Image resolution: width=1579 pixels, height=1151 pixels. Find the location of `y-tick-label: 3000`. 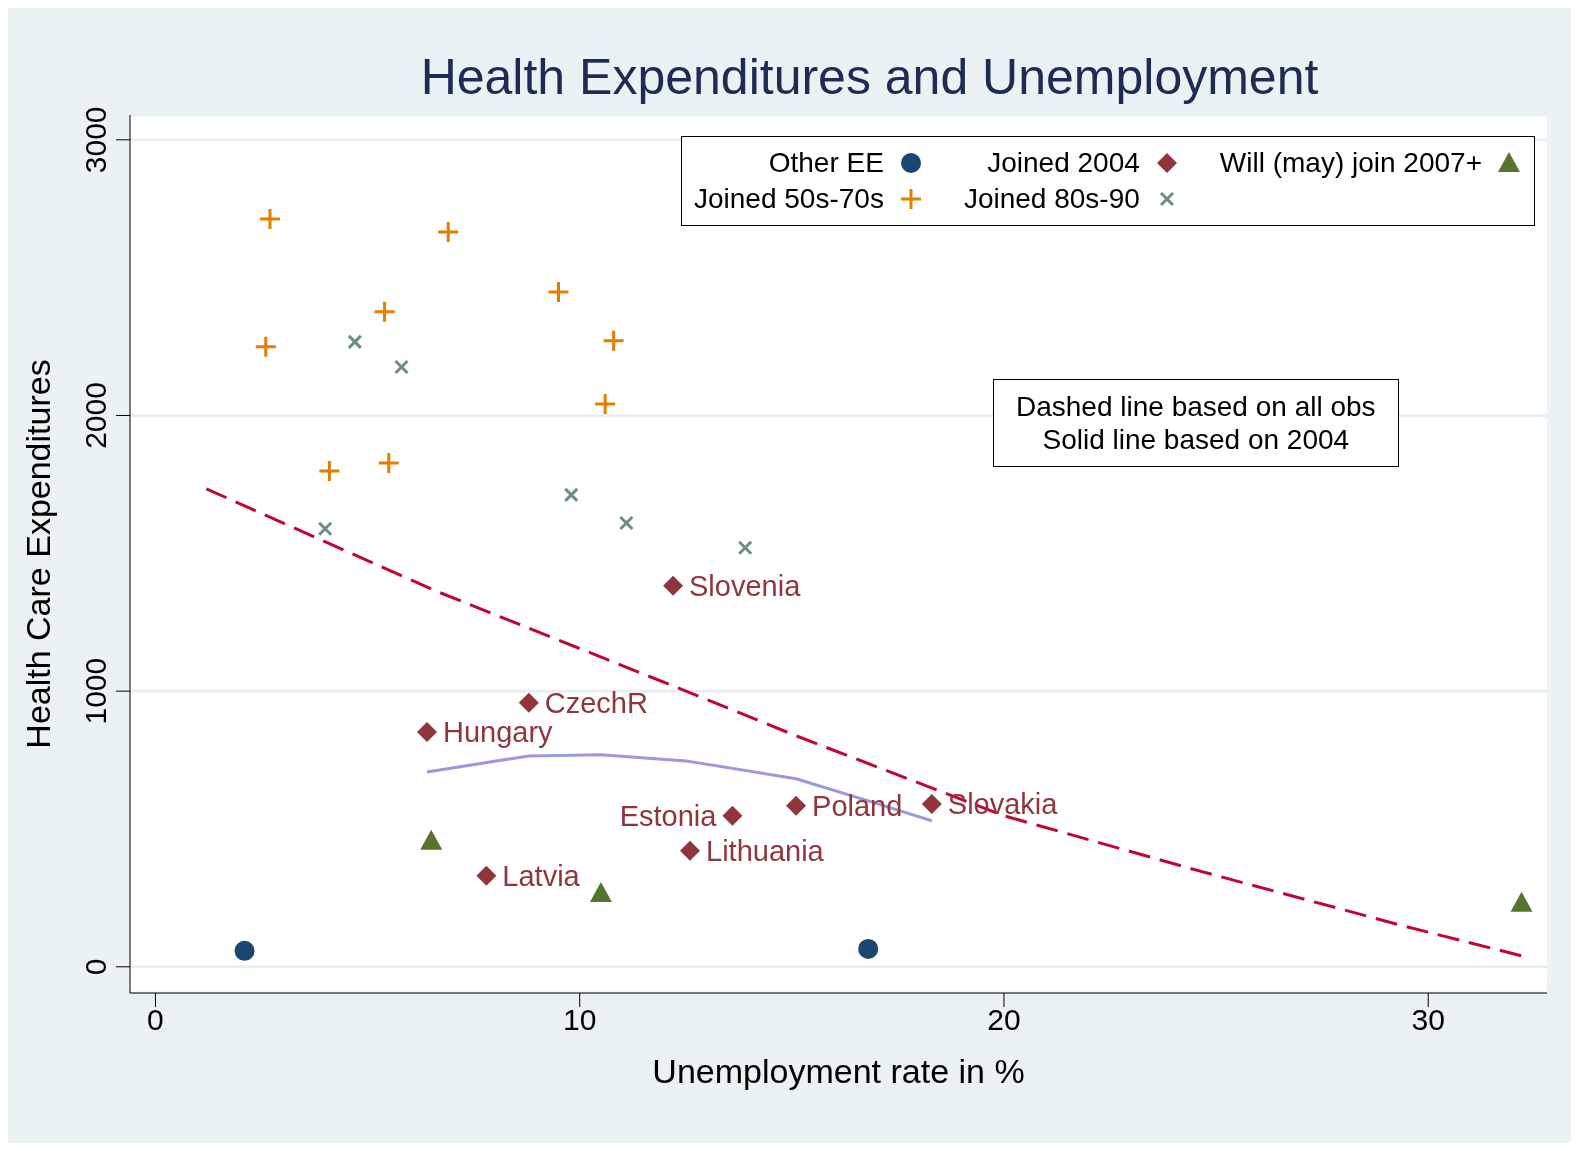

y-tick-label: 3000 is located at coordinates (95, 140).